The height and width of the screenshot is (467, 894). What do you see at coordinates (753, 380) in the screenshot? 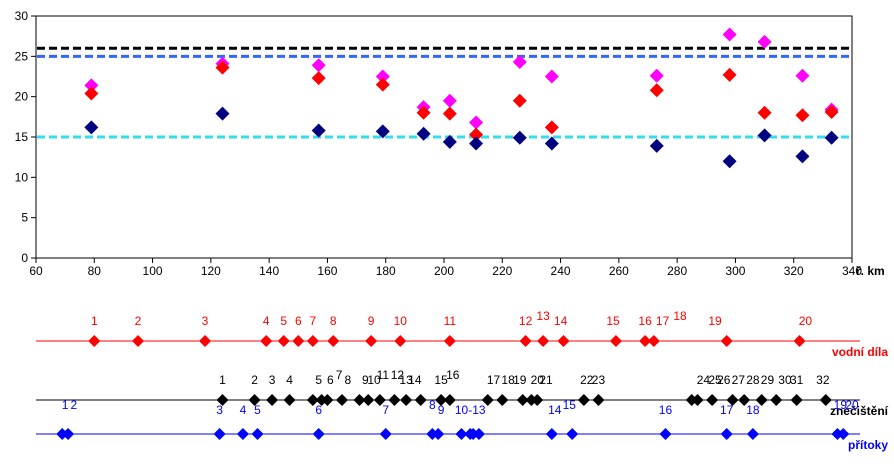
I see `track-label: 28` at bounding box center [753, 380].